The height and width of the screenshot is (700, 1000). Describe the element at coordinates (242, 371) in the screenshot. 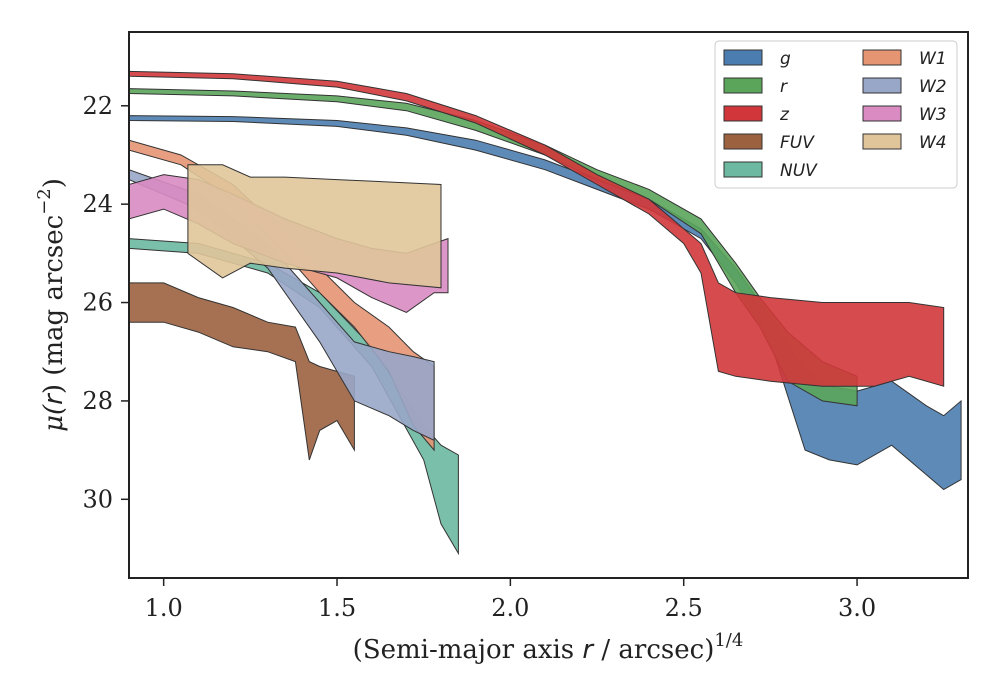

I see `series-band-fuv` at that location.